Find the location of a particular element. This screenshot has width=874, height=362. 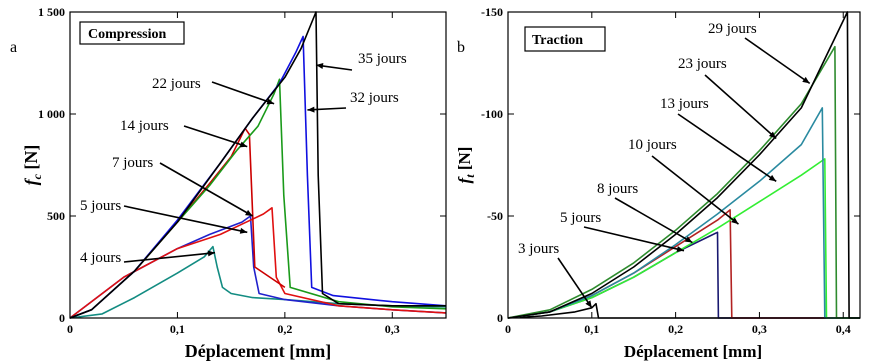

x-tick-label-traction: 0,2 is located at coordinates (675, 329).